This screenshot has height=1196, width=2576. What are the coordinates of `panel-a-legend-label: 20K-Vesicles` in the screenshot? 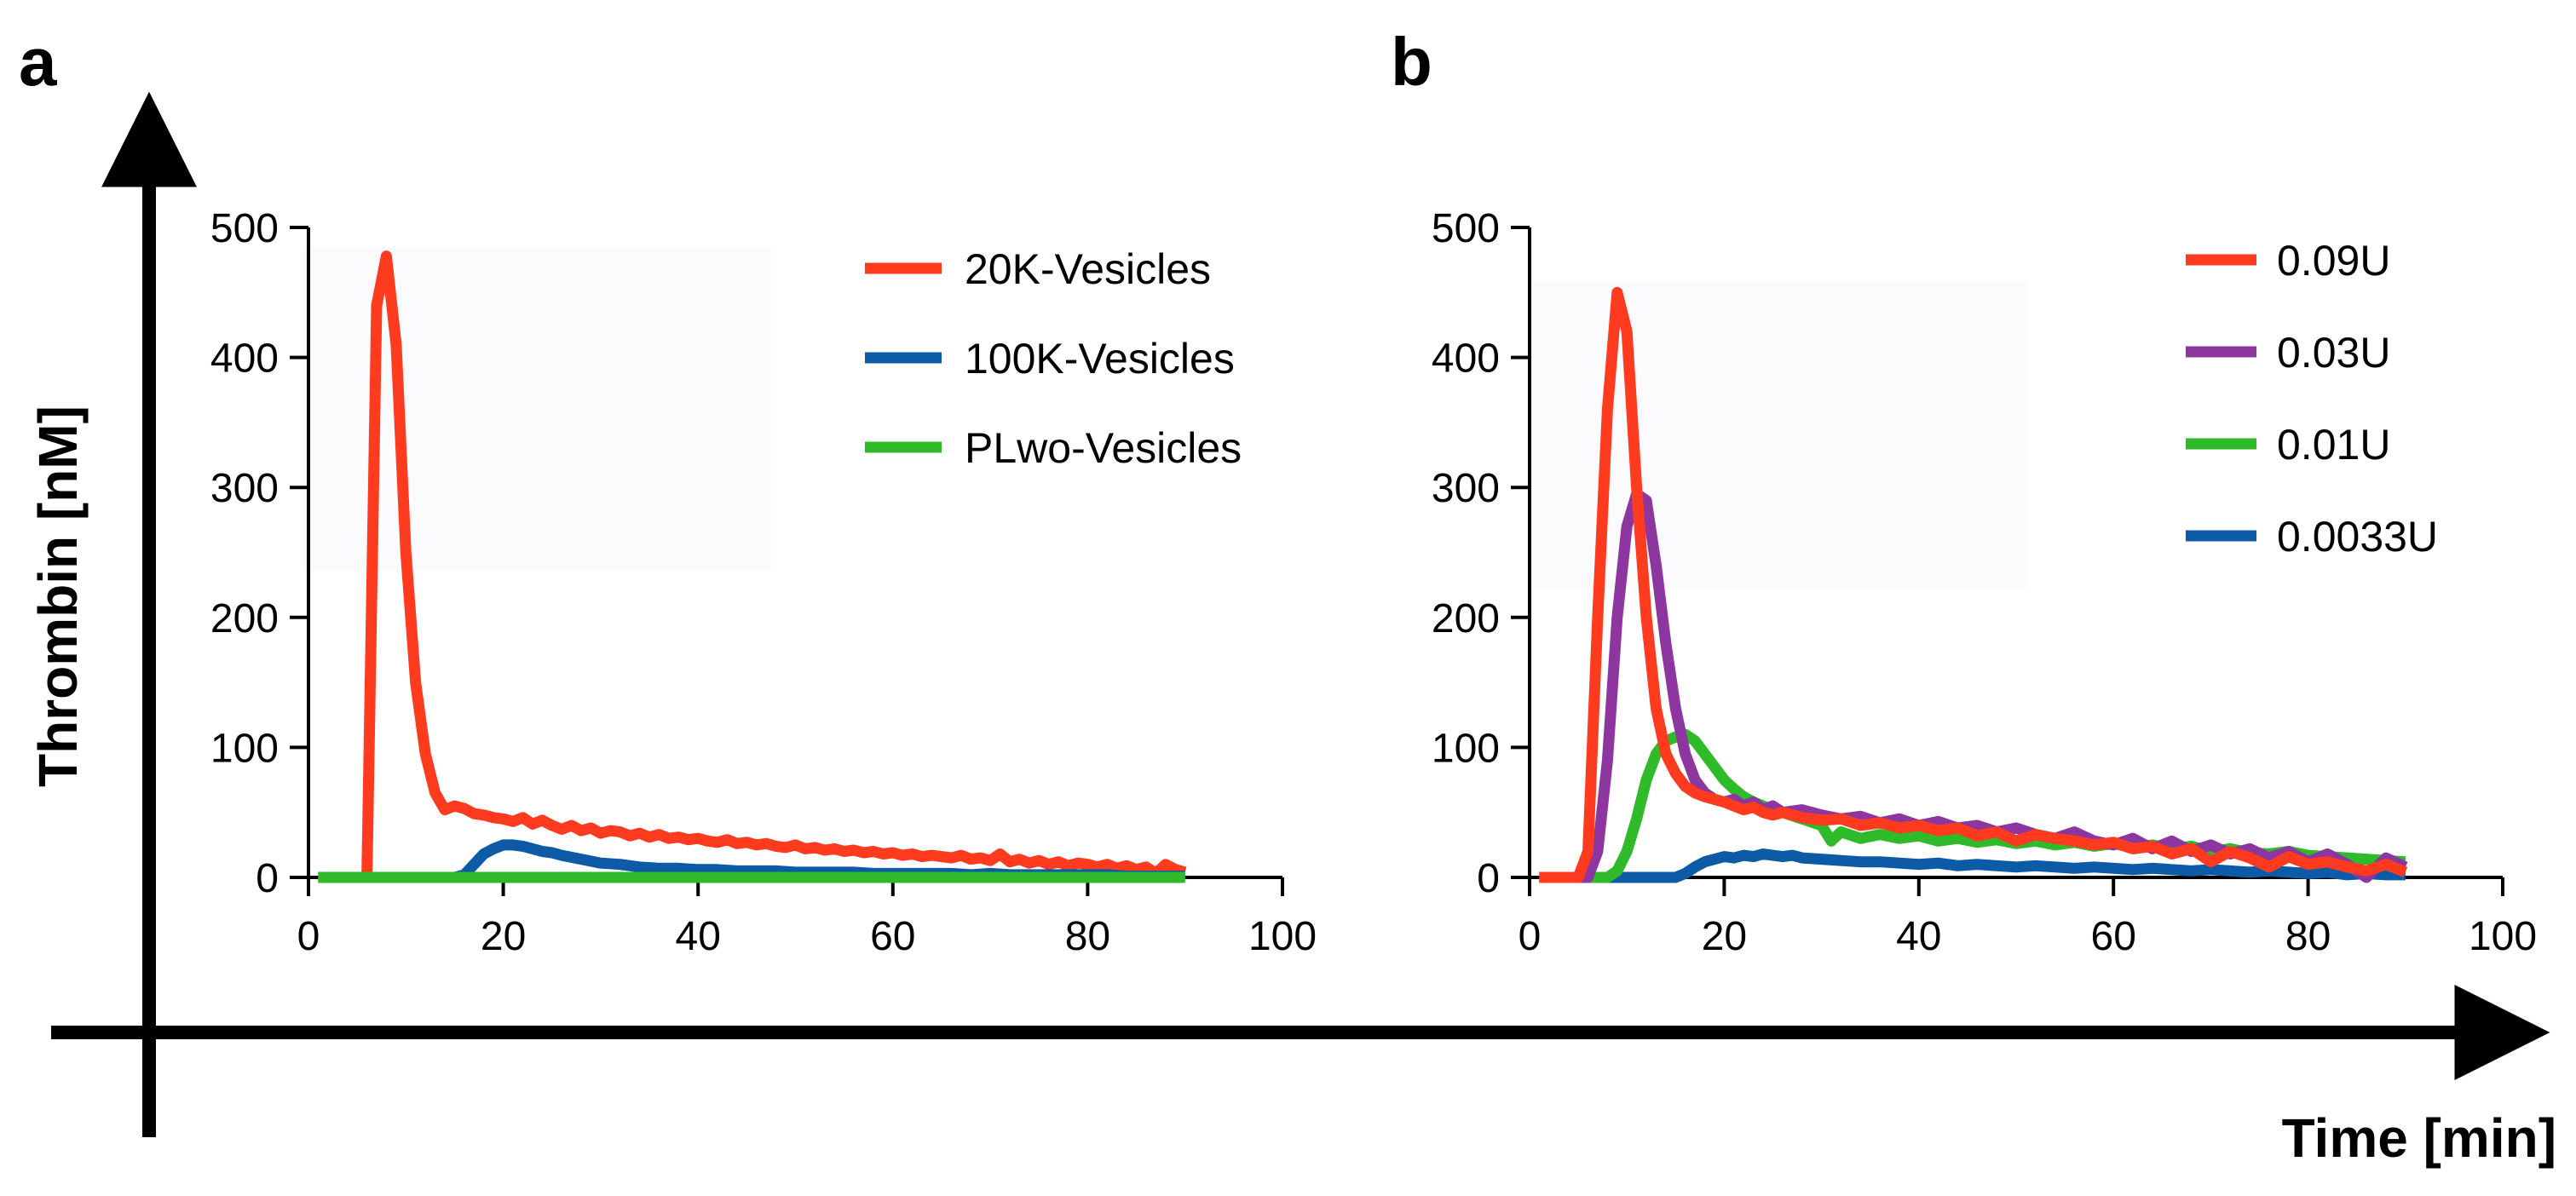 It's located at (1088, 269).